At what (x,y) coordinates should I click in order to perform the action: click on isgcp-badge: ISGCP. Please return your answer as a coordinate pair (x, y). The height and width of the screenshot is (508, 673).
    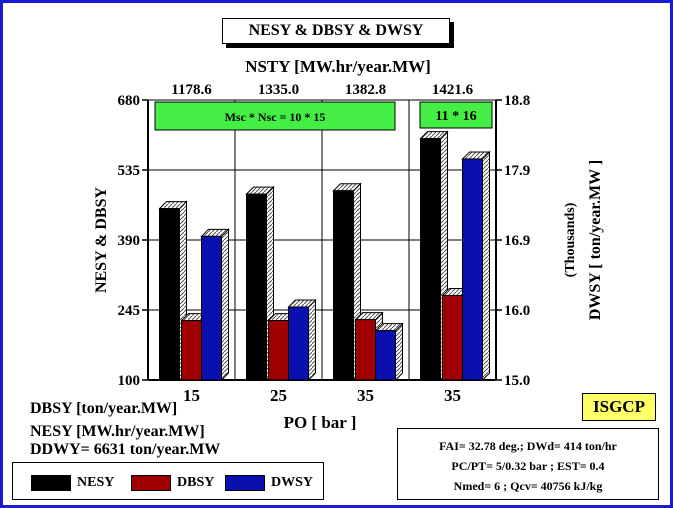
    Looking at the image, I should click on (619, 407).